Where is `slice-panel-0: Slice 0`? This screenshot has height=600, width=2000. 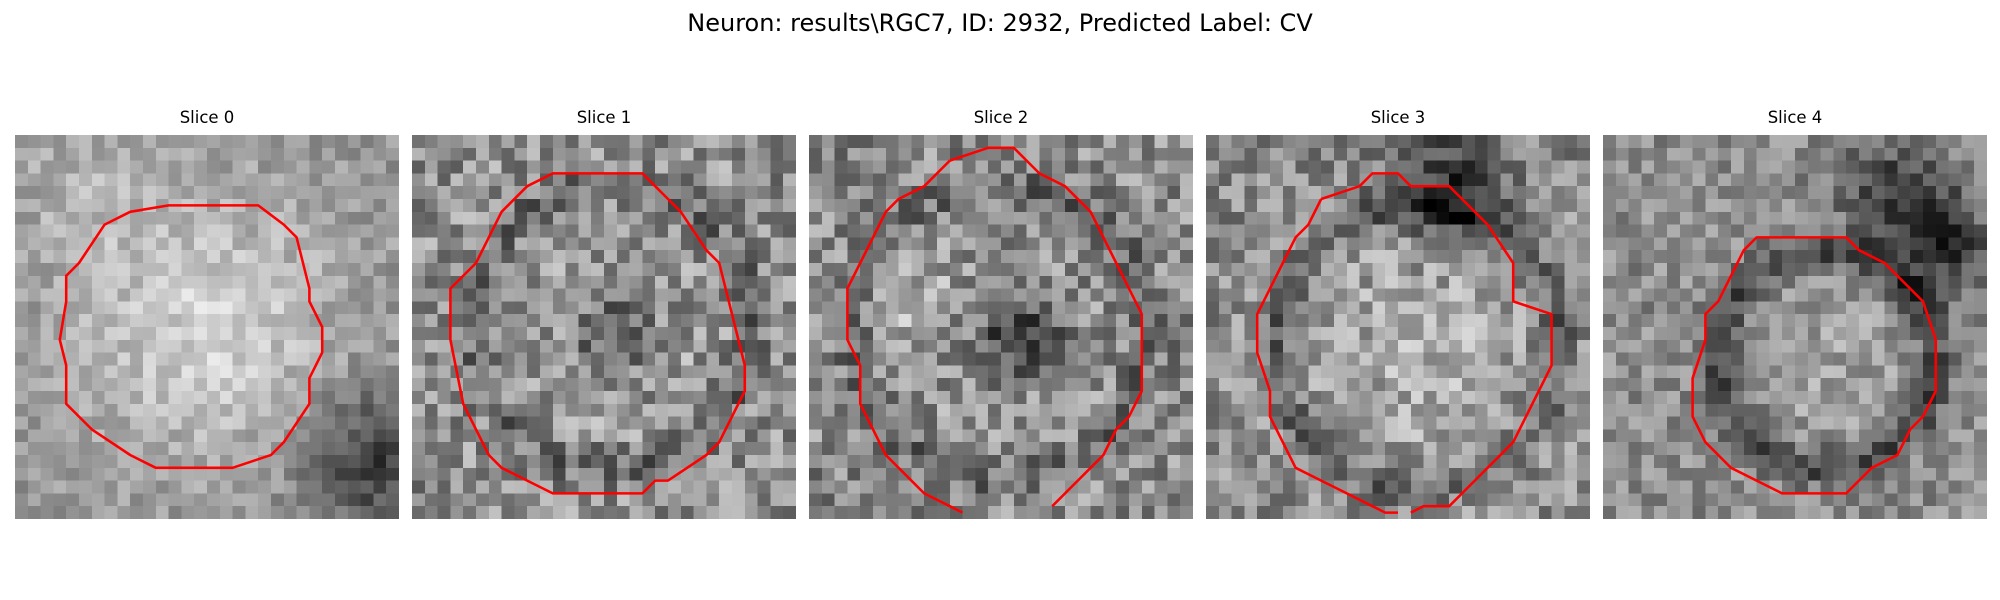
slice-panel-0: Slice 0 is located at coordinates (207, 313).